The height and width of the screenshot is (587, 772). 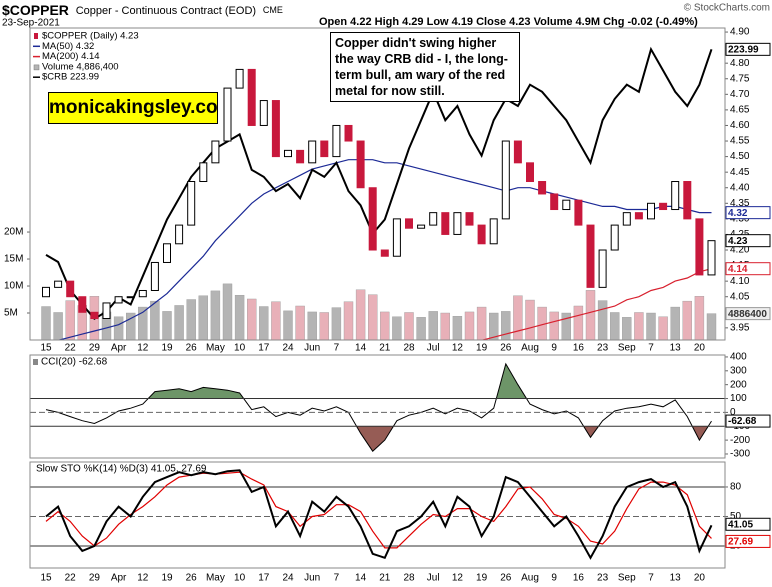 What do you see at coordinates (264, 578) in the screenshot?
I see `x-tick-label: 17` at bounding box center [264, 578].